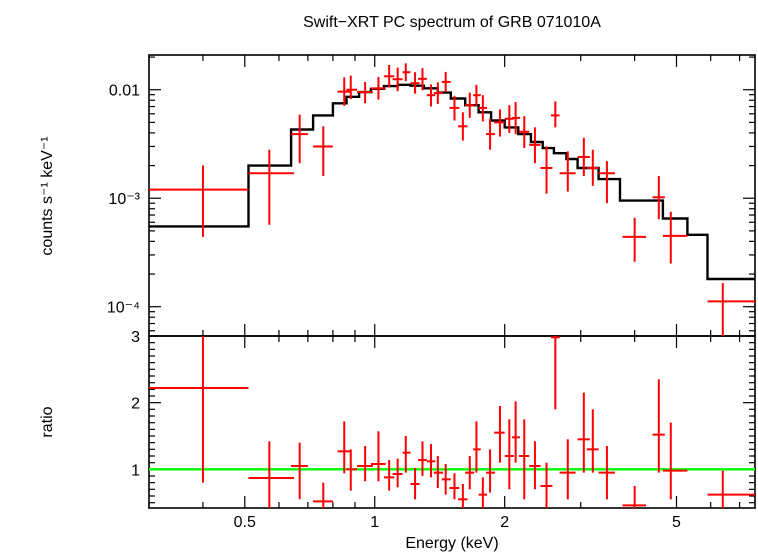 Image resolution: width=758 pixels, height=556 pixels. I want to click on ratio-tick-label: 2, so click(135, 404).